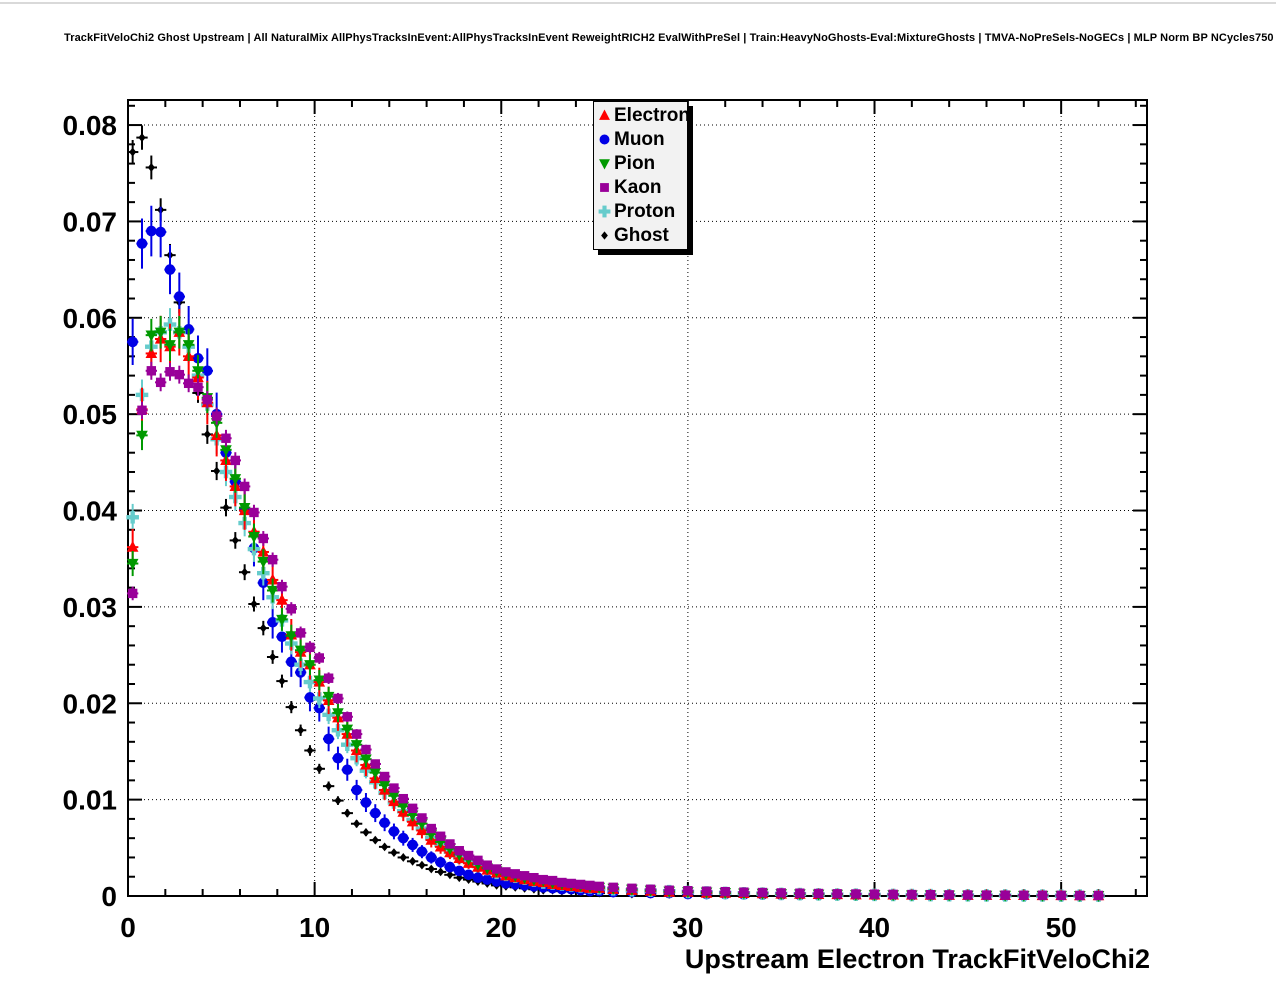 The height and width of the screenshot is (996, 1276). What do you see at coordinates (314, 927) in the screenshot?
I see `x-tick-label: 10` at bounding box center [314, 927].